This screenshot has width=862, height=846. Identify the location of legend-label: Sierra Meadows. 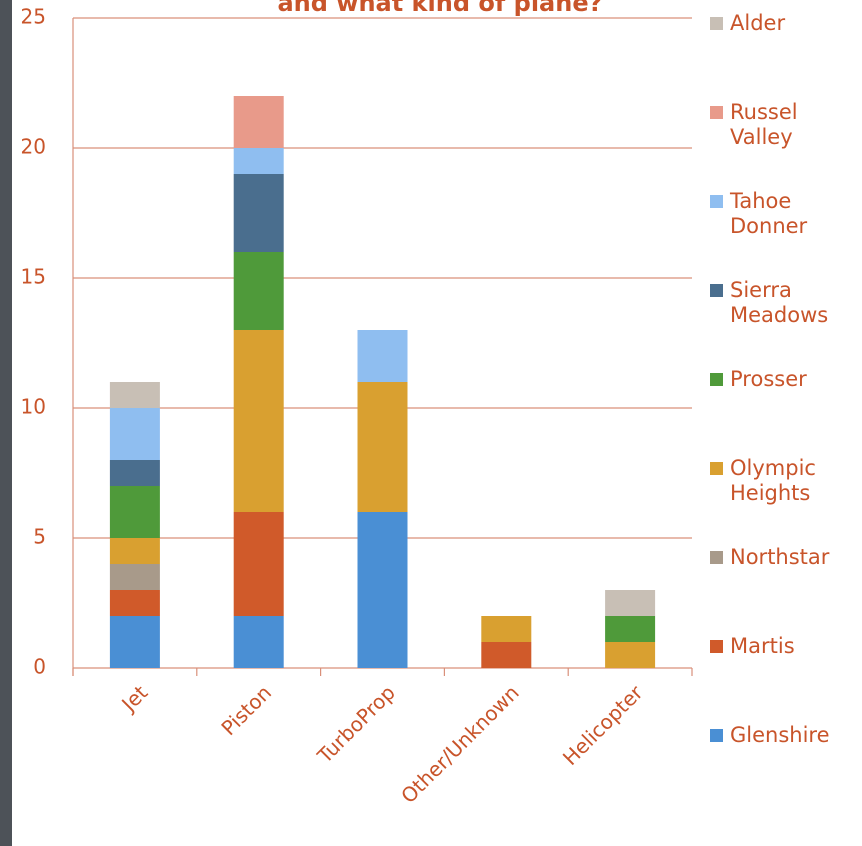
(779, 302).